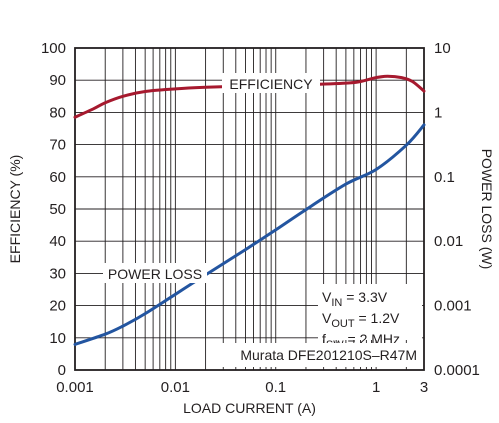 The width and height of the screenshot is (499, 423). Describe the element at coordinates (57, 306) in the screenshot. I see `y-tick-label: 20` at that location.